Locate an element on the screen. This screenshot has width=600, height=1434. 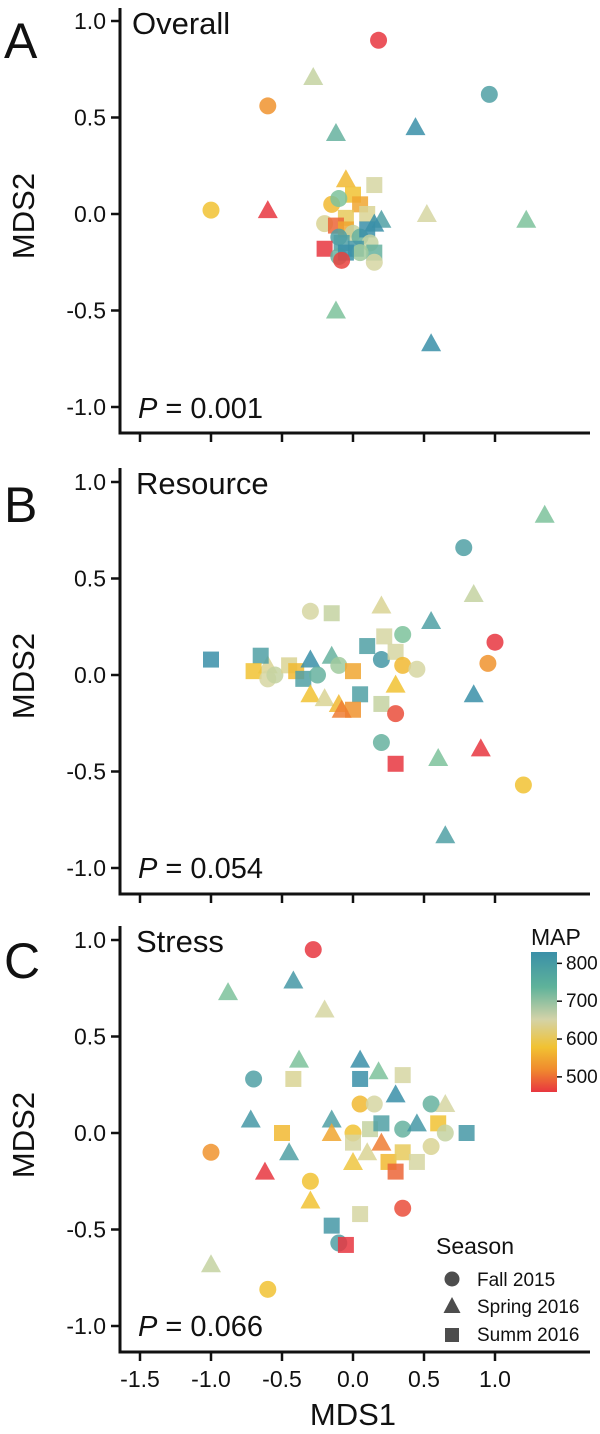
panel-b-p-value: P = 0.054 is located at coordinates (200, 869).